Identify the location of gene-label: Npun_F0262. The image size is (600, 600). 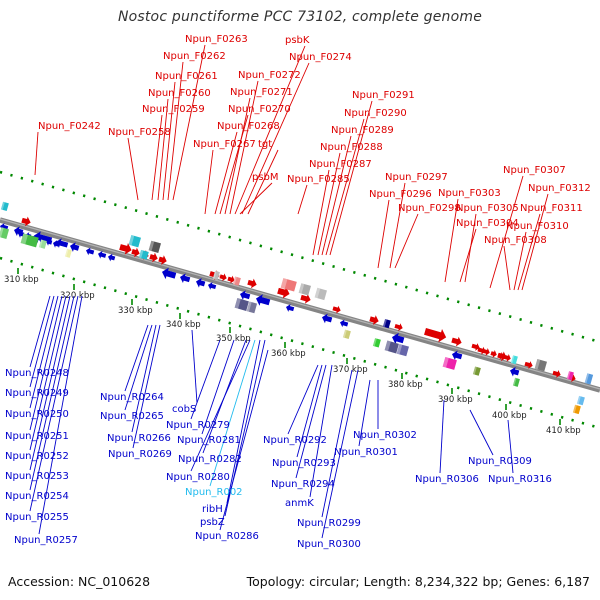
(194, 56).